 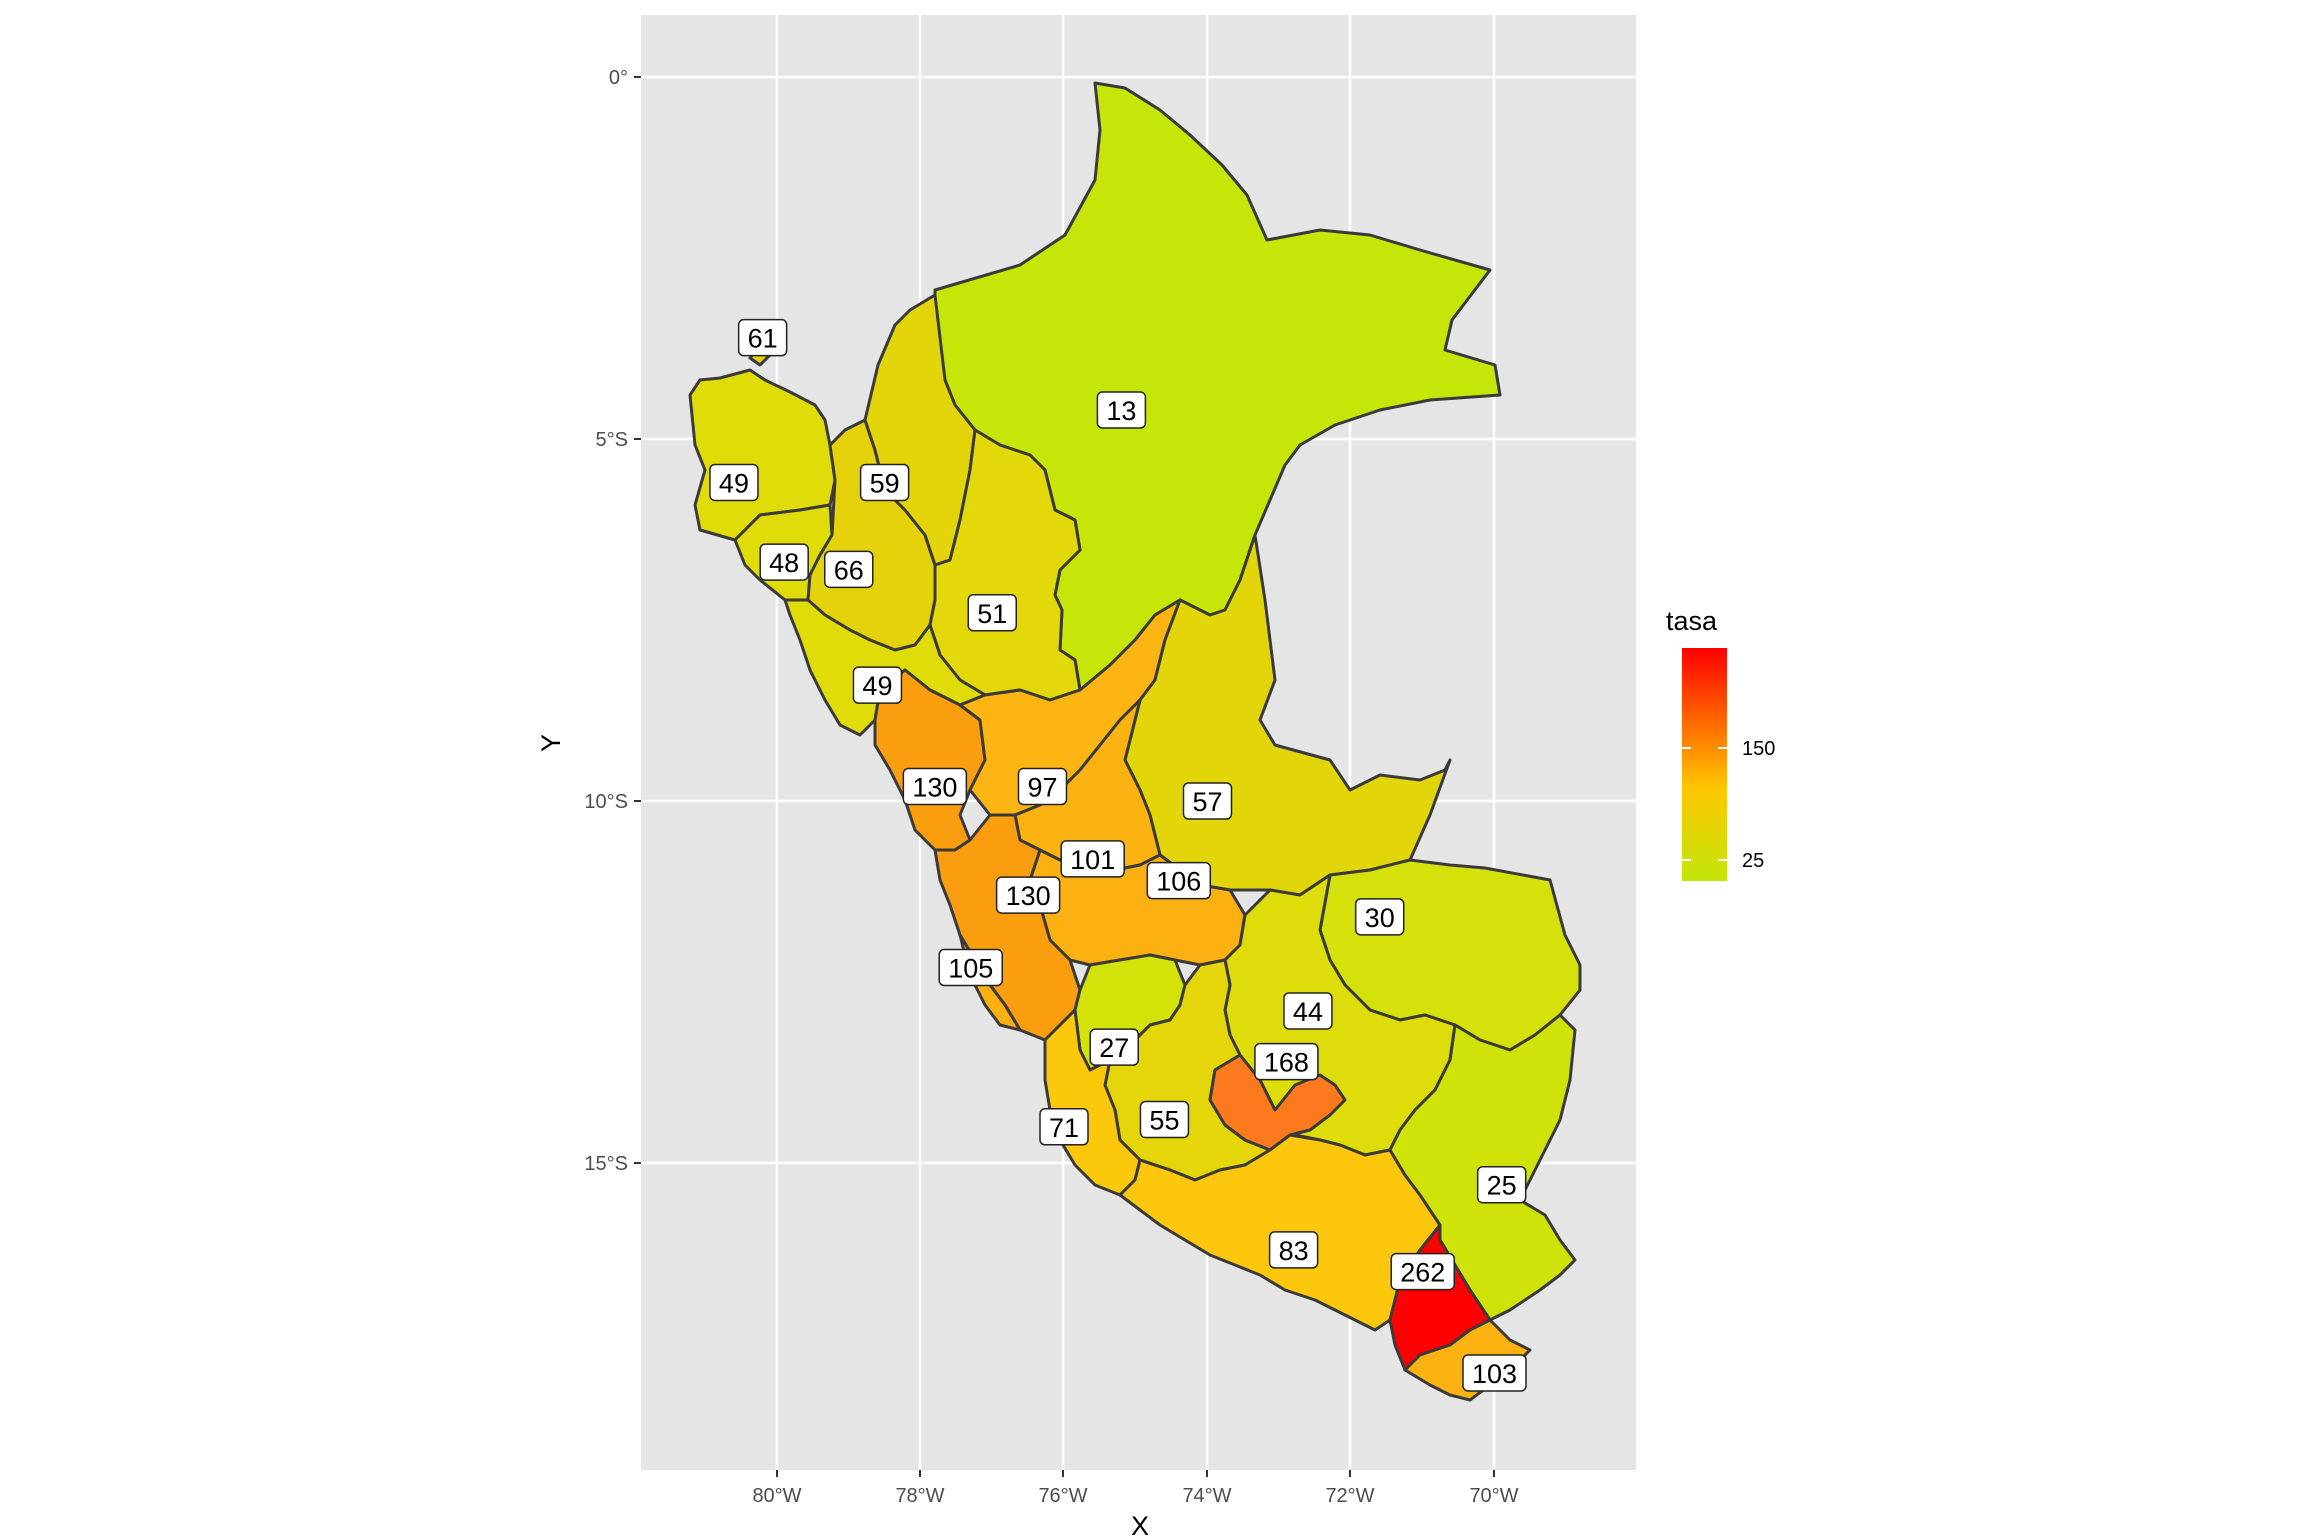 I want to click on region-value-text: 103, so click(x=1494, y=1374).